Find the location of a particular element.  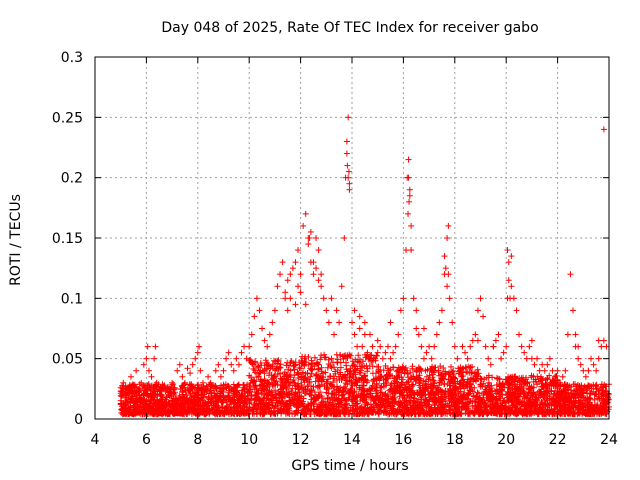

y-tick-labels: 0 0.05 0.1 0.15 0.2 0.25 0.3 is located at coordinates (67, 239).